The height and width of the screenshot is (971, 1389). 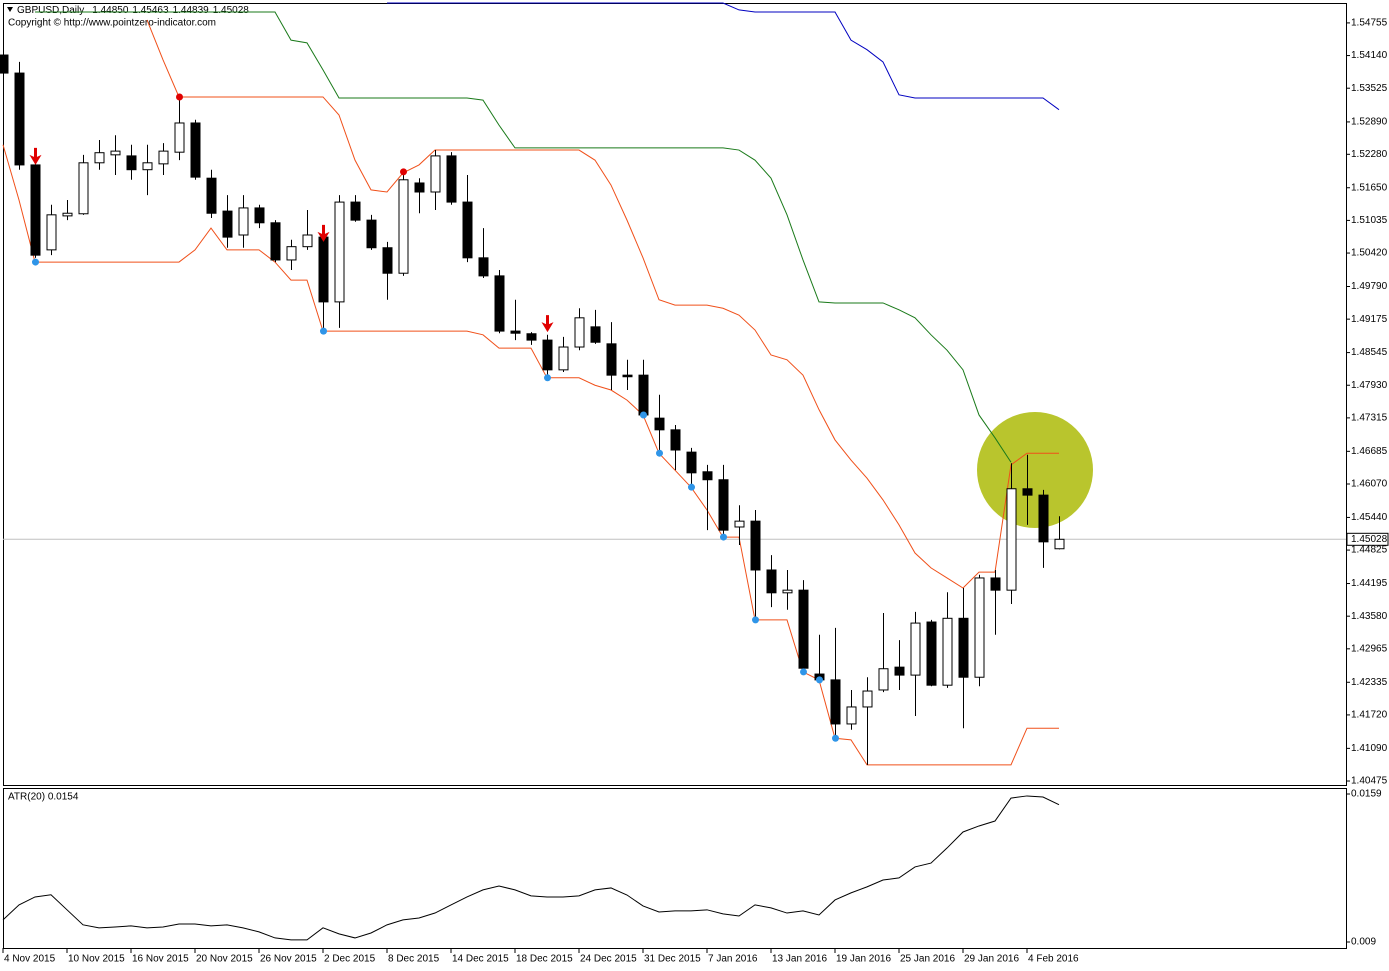 I want to click on y-tick-label: 1.46685, so click(x=1369, y=451).